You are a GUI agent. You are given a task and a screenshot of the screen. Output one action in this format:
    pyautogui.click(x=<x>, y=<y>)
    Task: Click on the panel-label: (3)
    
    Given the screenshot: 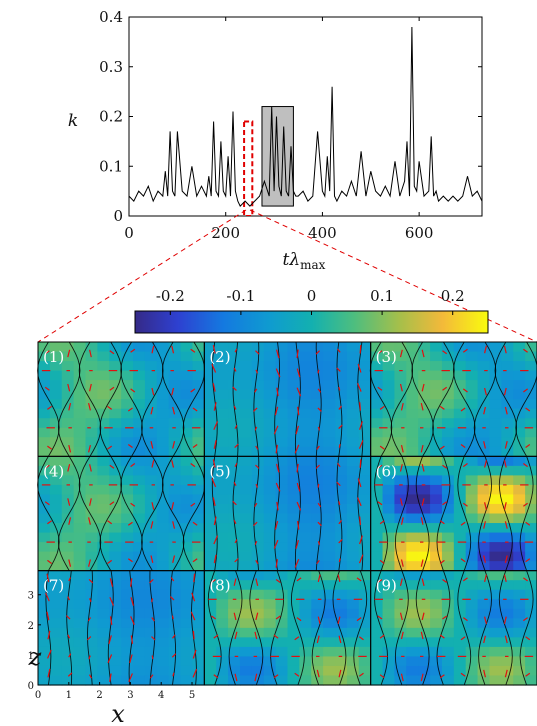 What is the action you would take?
    pyautogui.click(x=386, y=357)
    